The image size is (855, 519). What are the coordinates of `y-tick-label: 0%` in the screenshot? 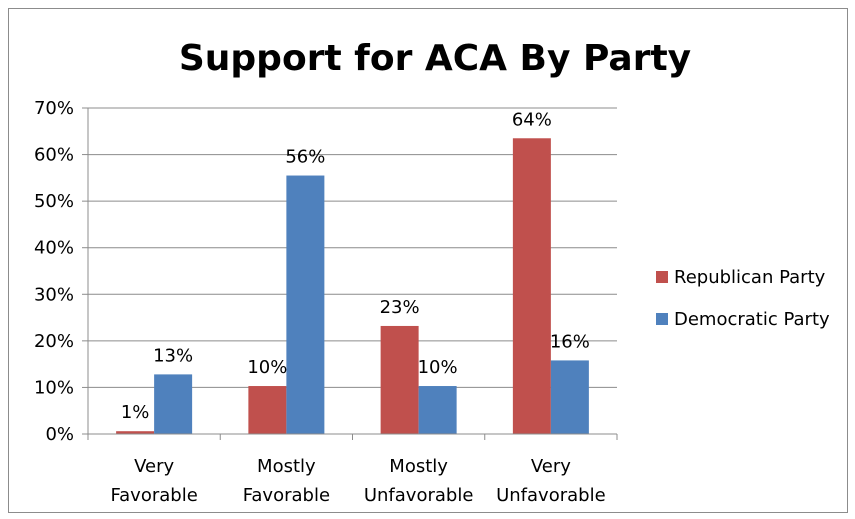 It's located at (59, 434).